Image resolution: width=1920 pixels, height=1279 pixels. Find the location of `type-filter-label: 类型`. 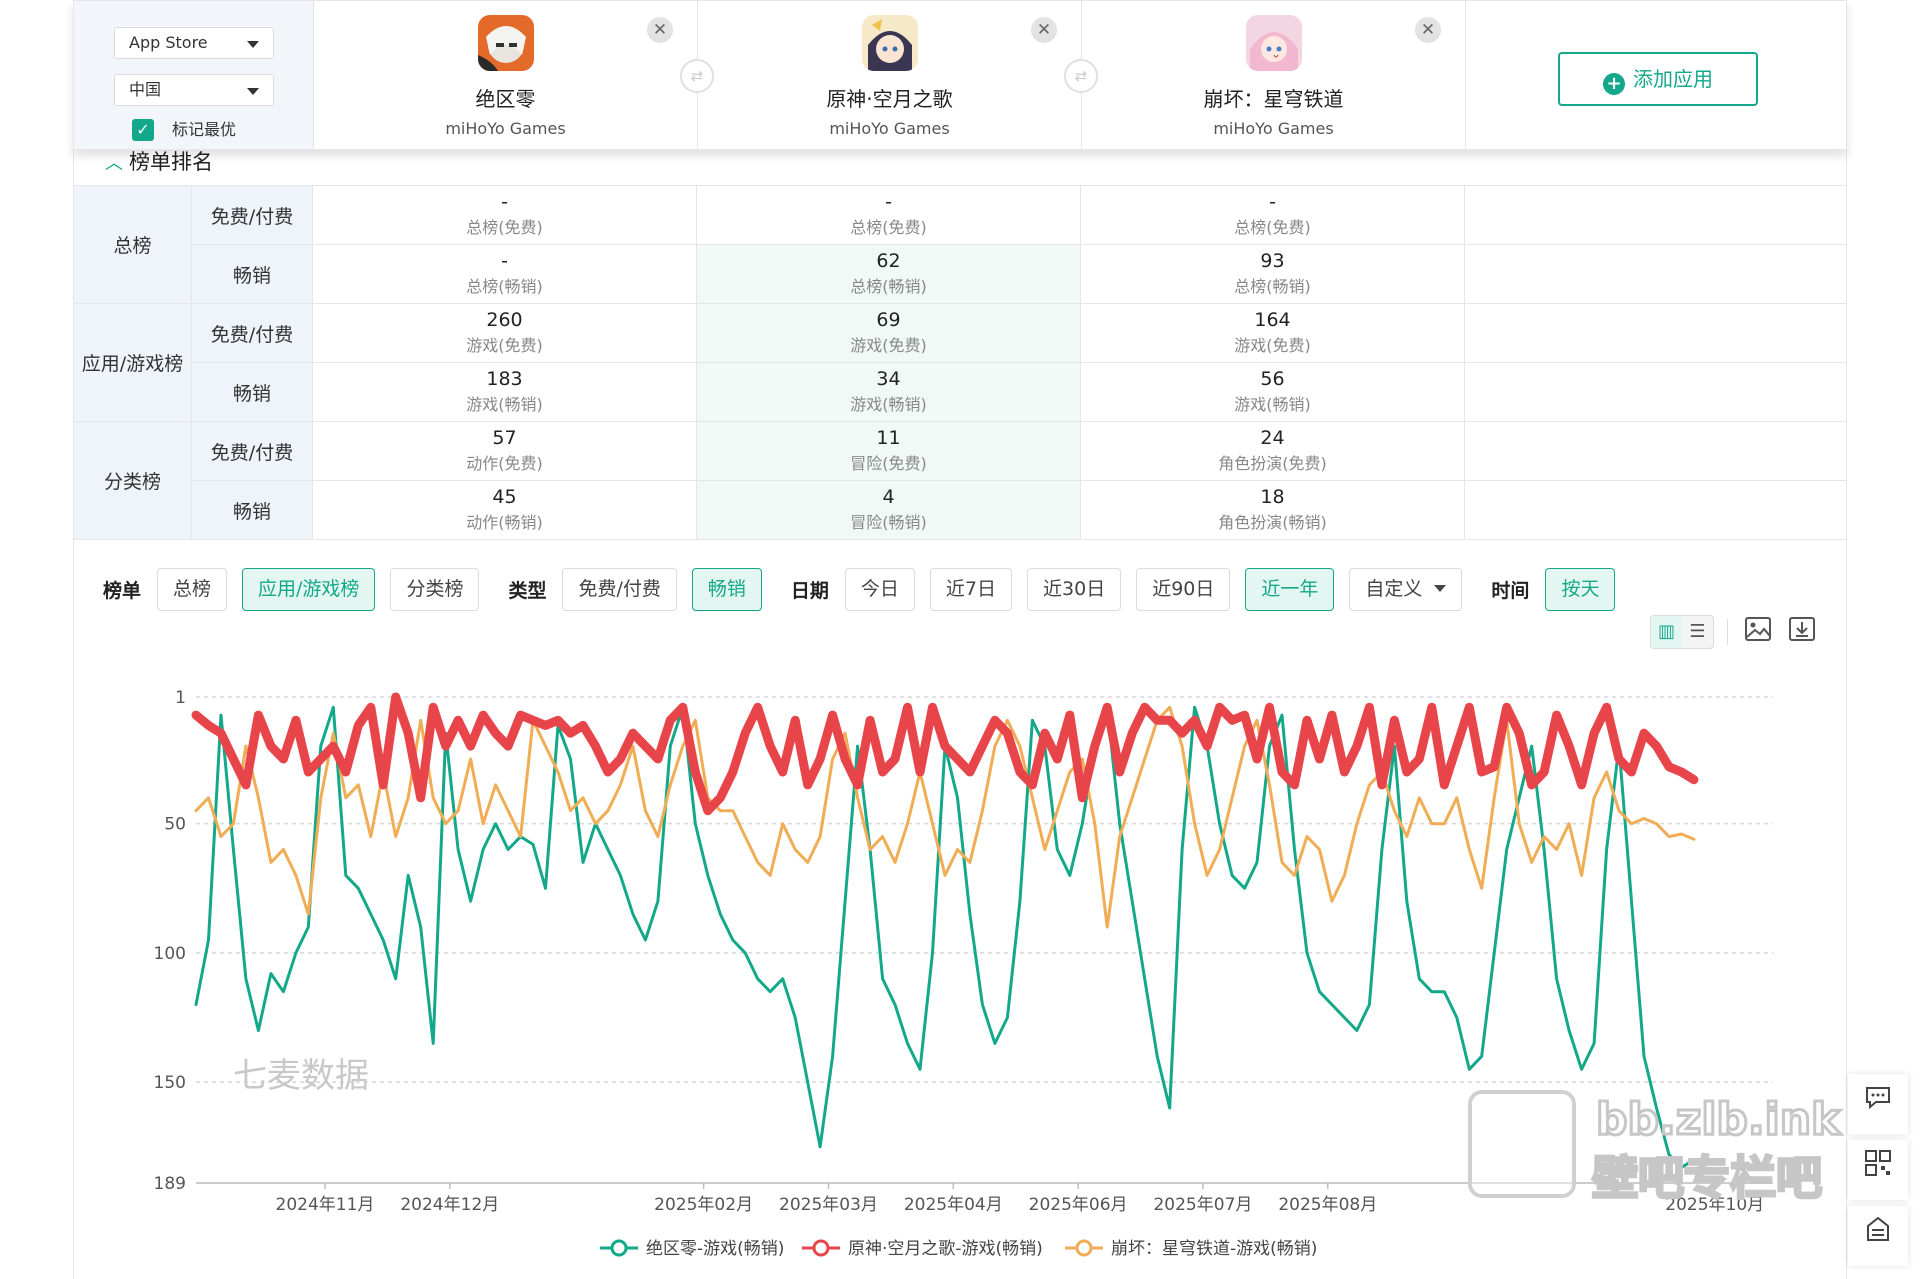

type-filter-label: 类型 is located at coordinates (527, 591).